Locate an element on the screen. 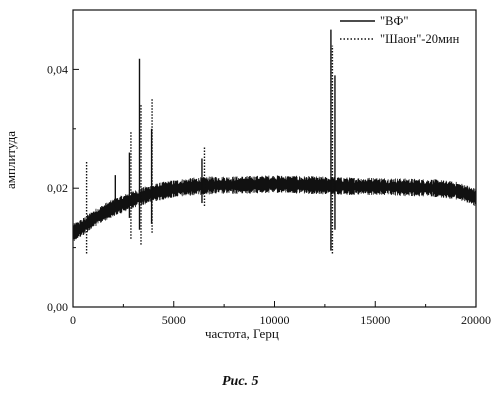  x-tick-label: 10000 is located at coordinates (275, 320).